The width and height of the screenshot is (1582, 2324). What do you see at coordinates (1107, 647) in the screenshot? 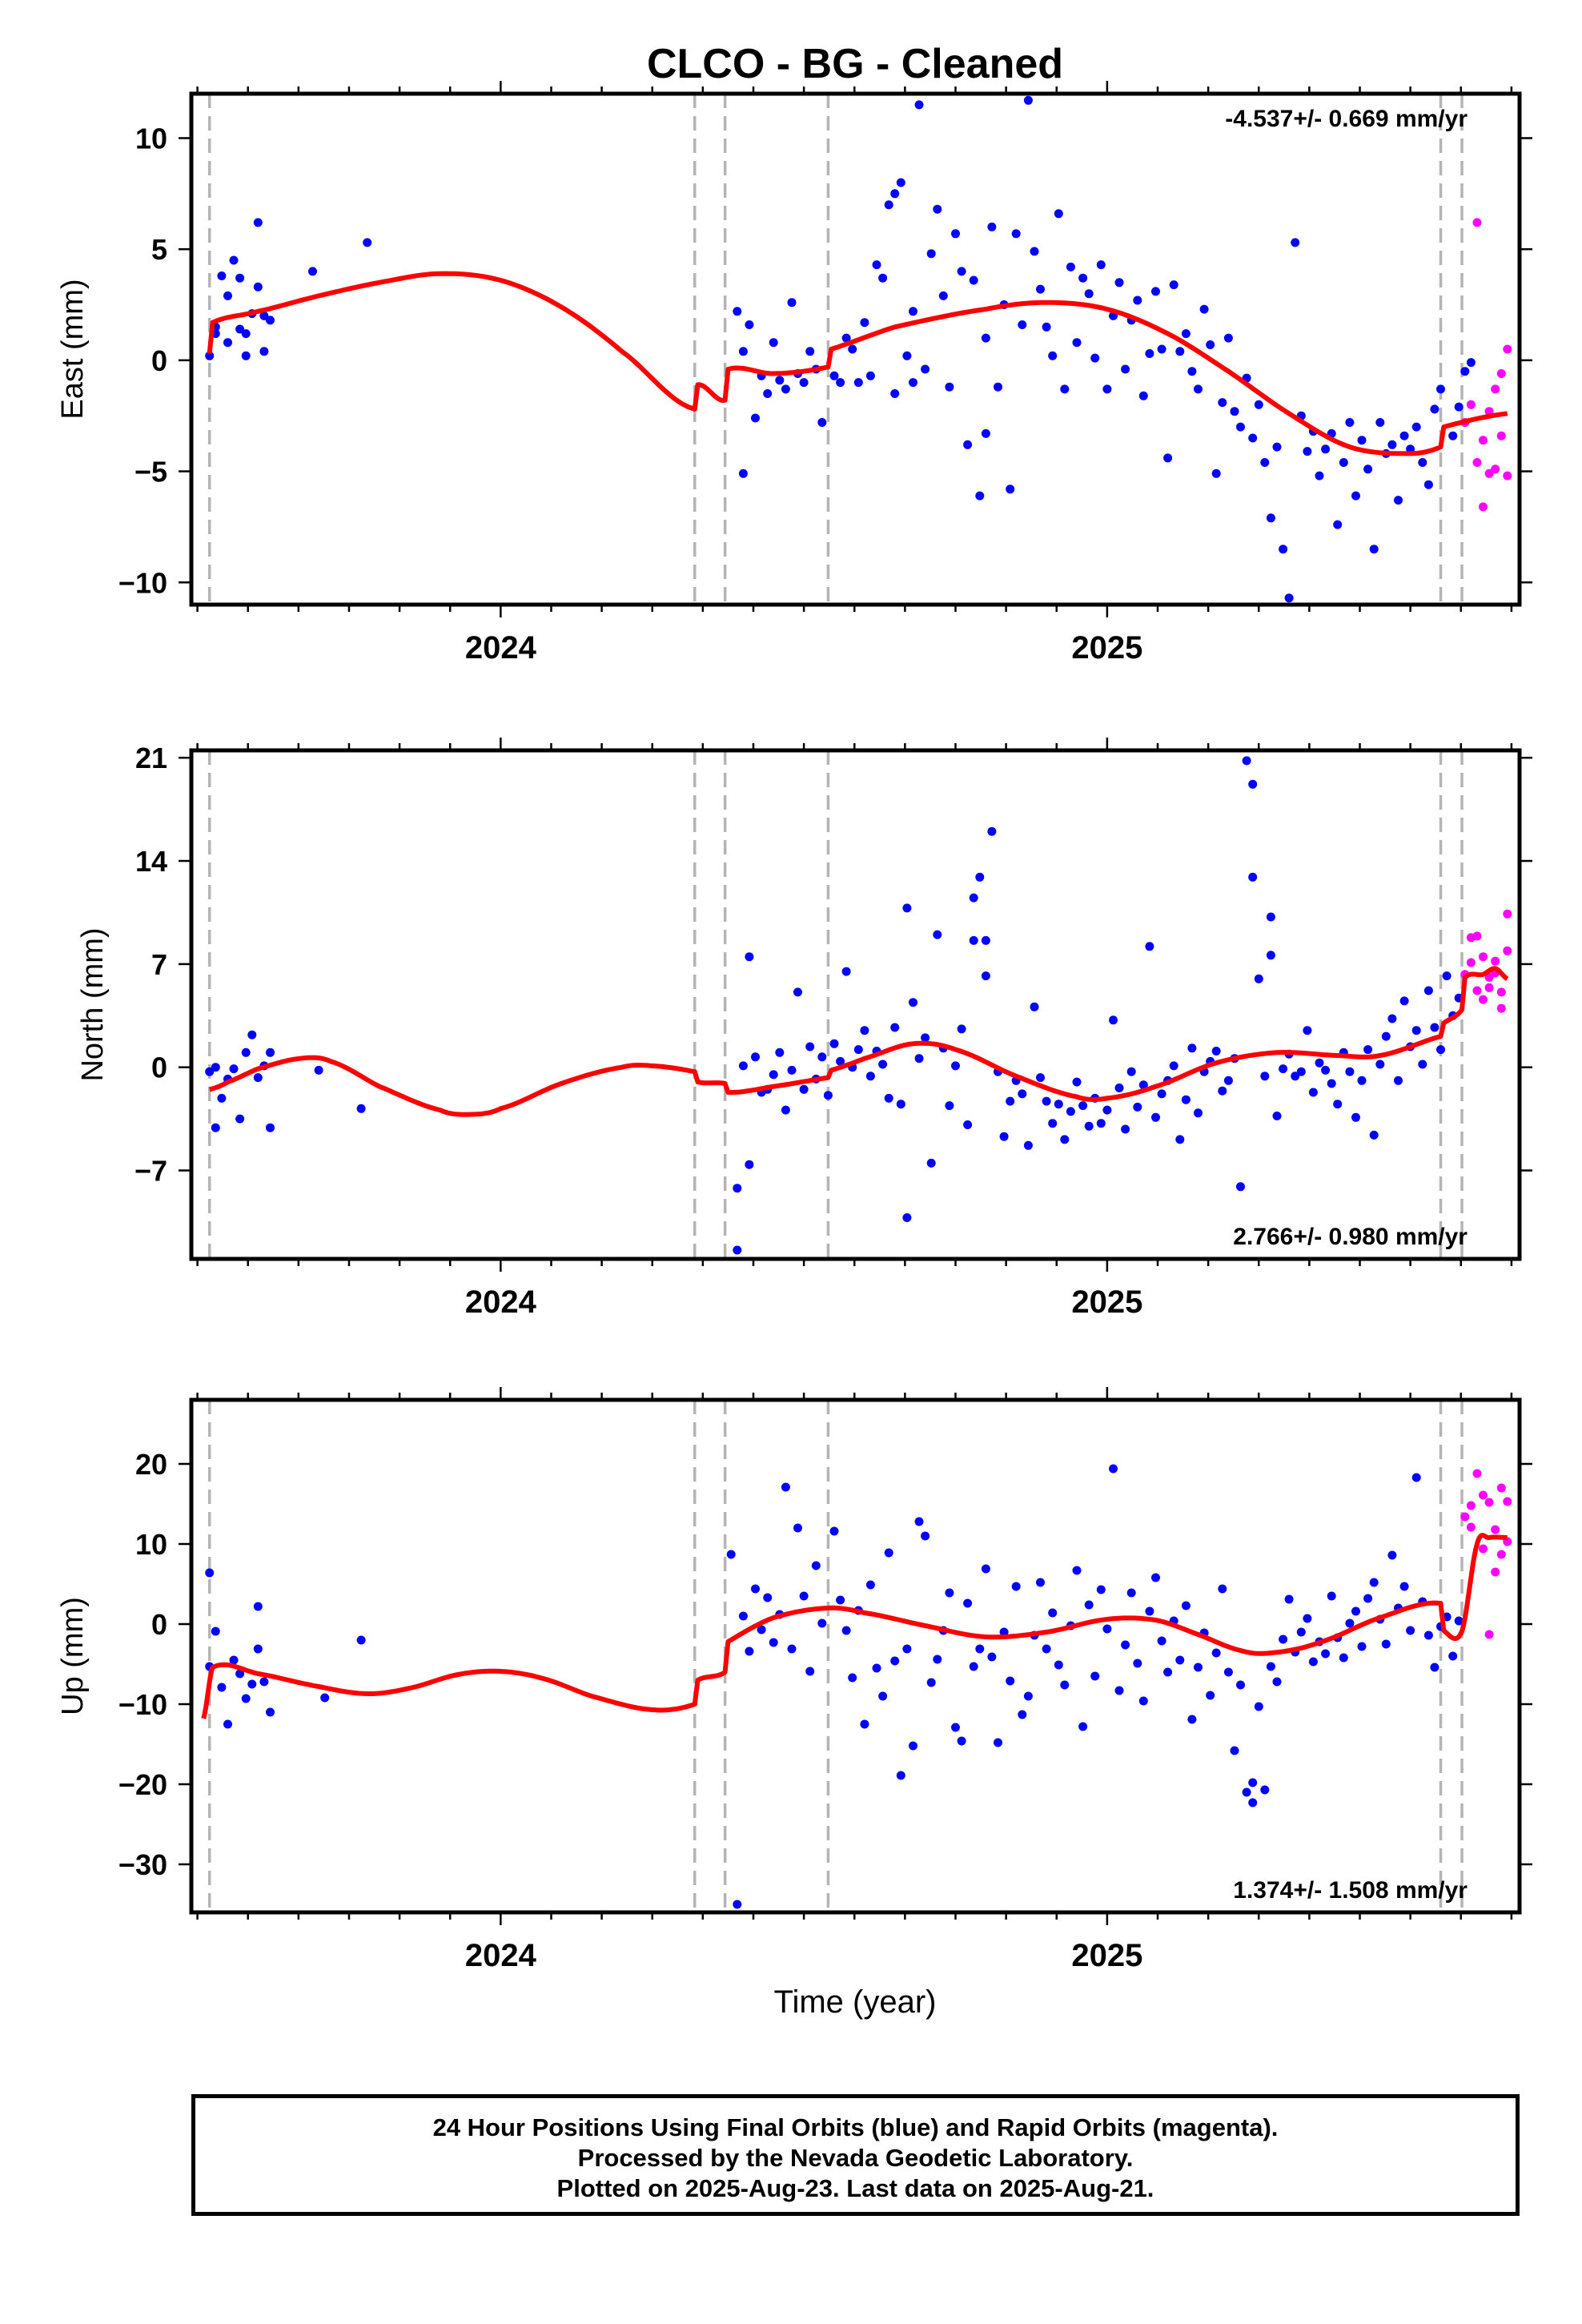
I see `x-tick-label: 2025` at bounding box center [1107, 647].